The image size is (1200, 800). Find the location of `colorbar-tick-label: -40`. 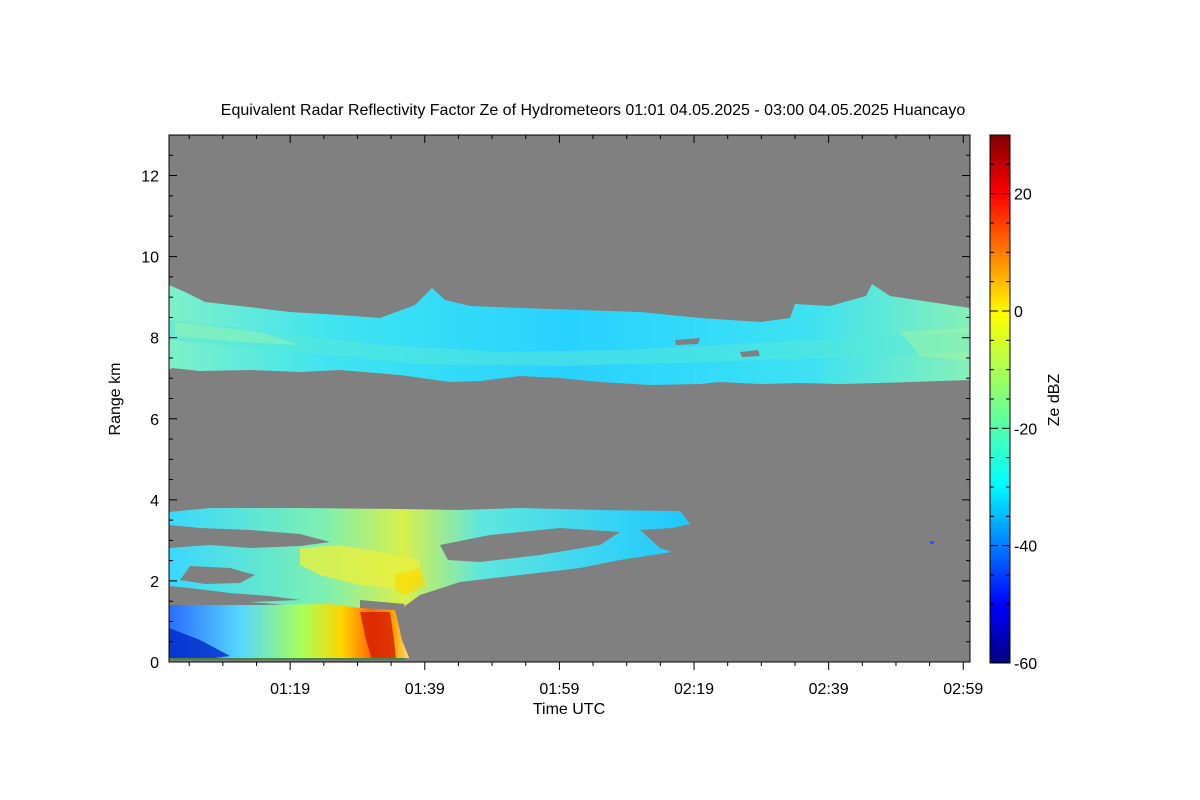

colorbar-tick-label: -40 is located at coordinates (1025, 547).